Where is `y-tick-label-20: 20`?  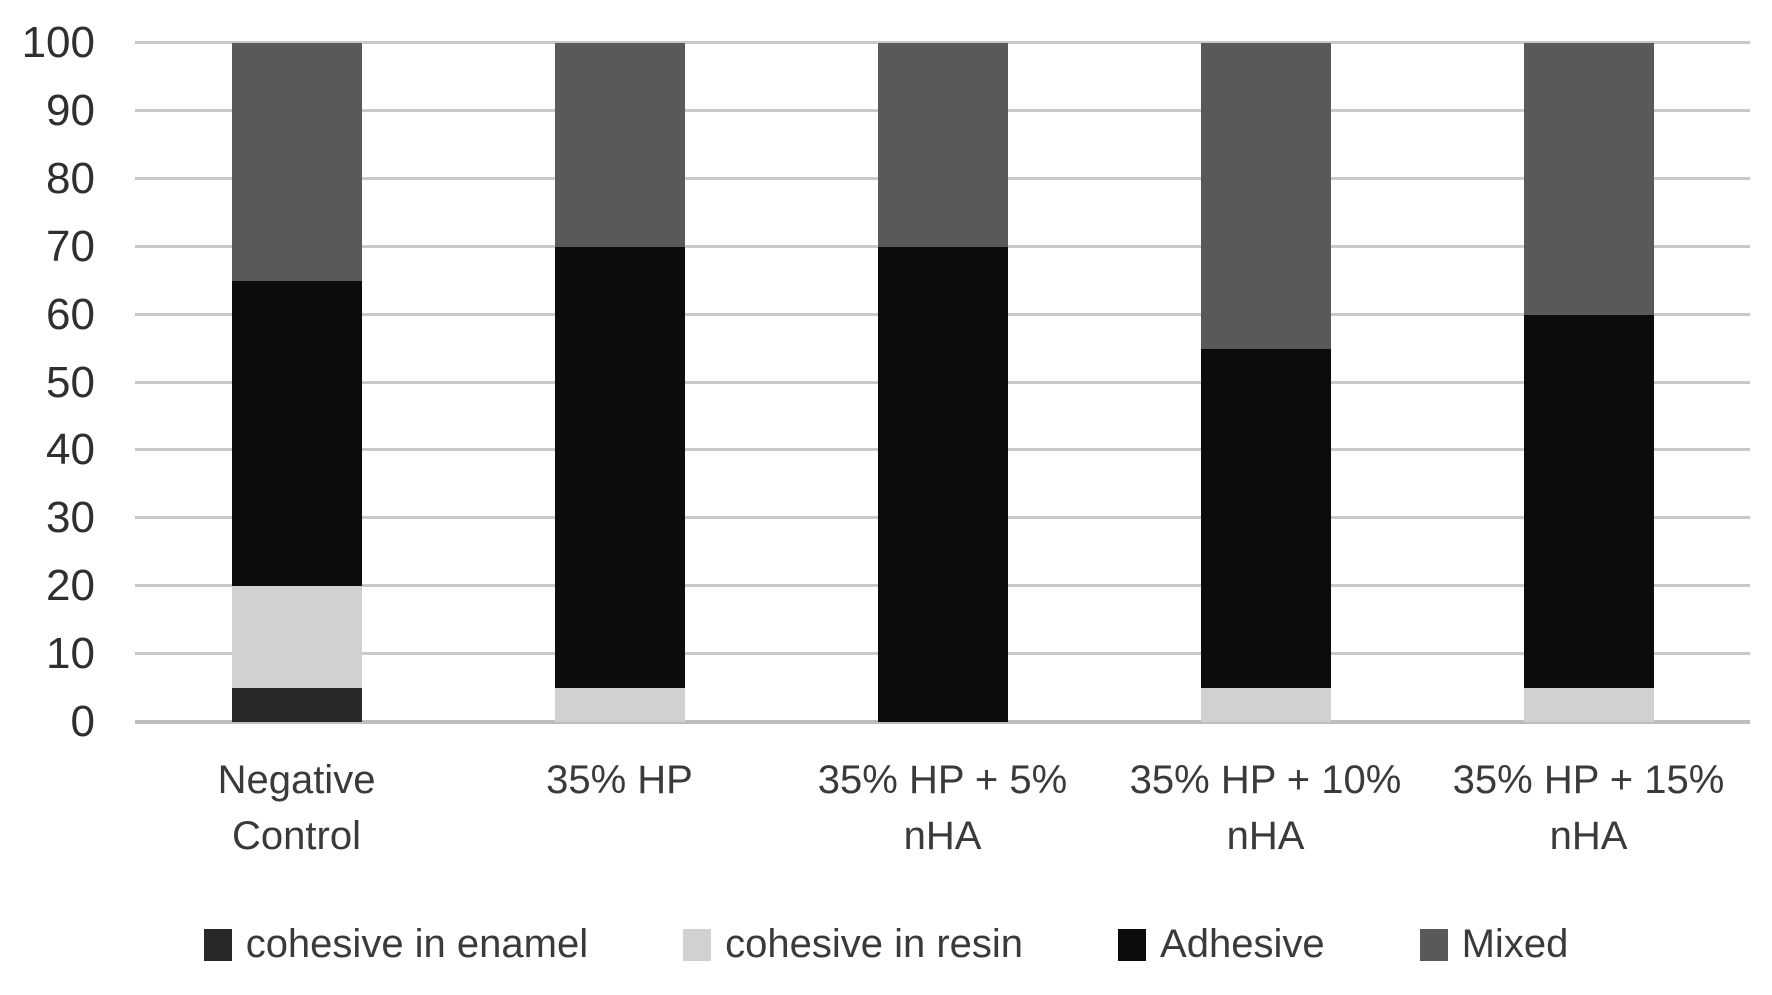 y-tick-label-20: 20 is located at coordinates (70, 586).